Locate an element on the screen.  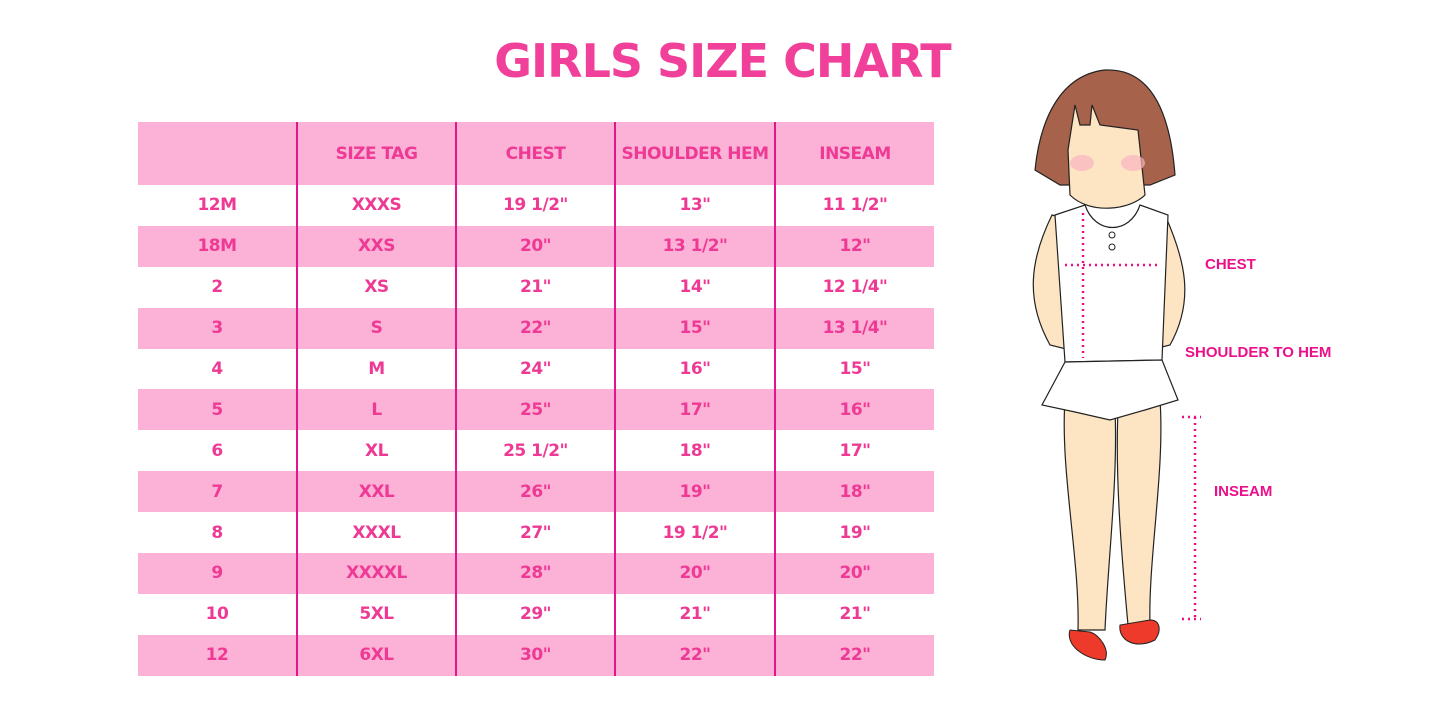
shoulder-to-hem-label: SHOULDER TO HEM is located at coordinates (1258, 352).